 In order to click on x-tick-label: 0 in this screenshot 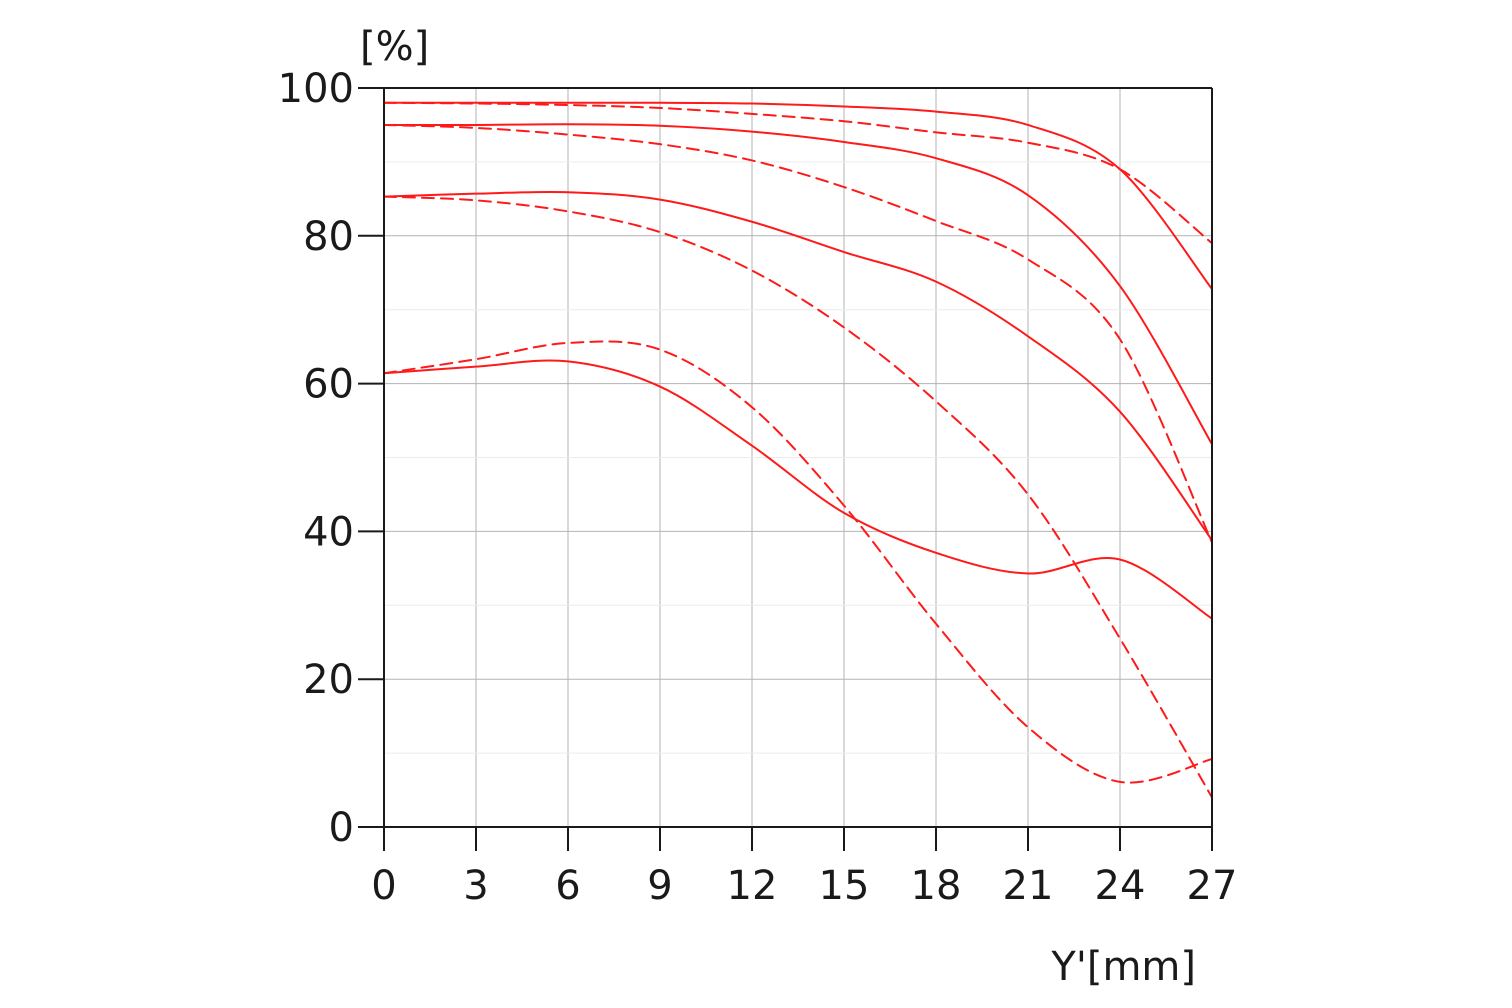, I will do `click(383, 886)`.